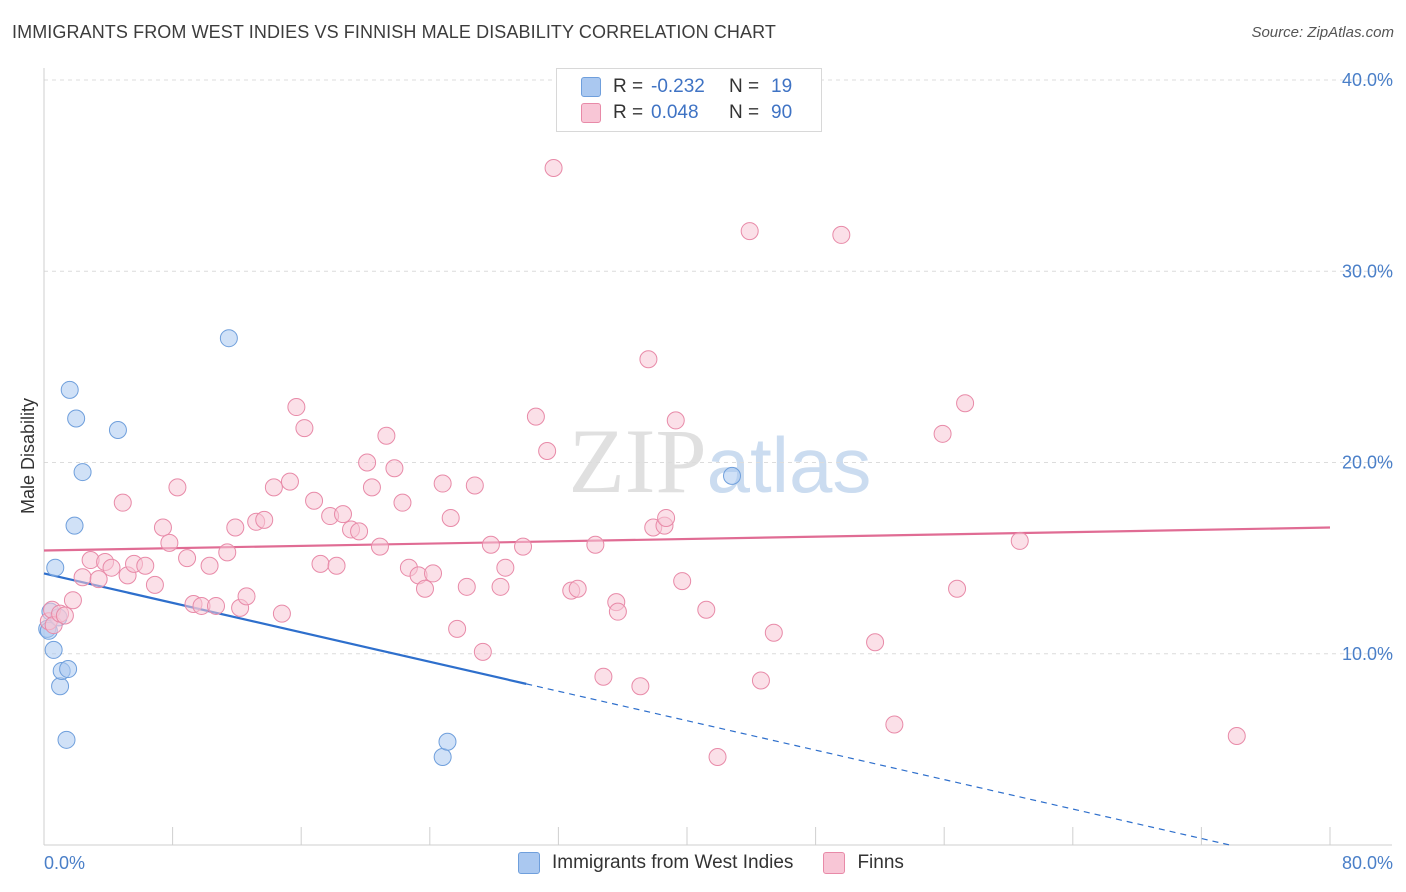  I want to click on legend-label-west-indies: Immigrants from West Indies, so click(673, 862).